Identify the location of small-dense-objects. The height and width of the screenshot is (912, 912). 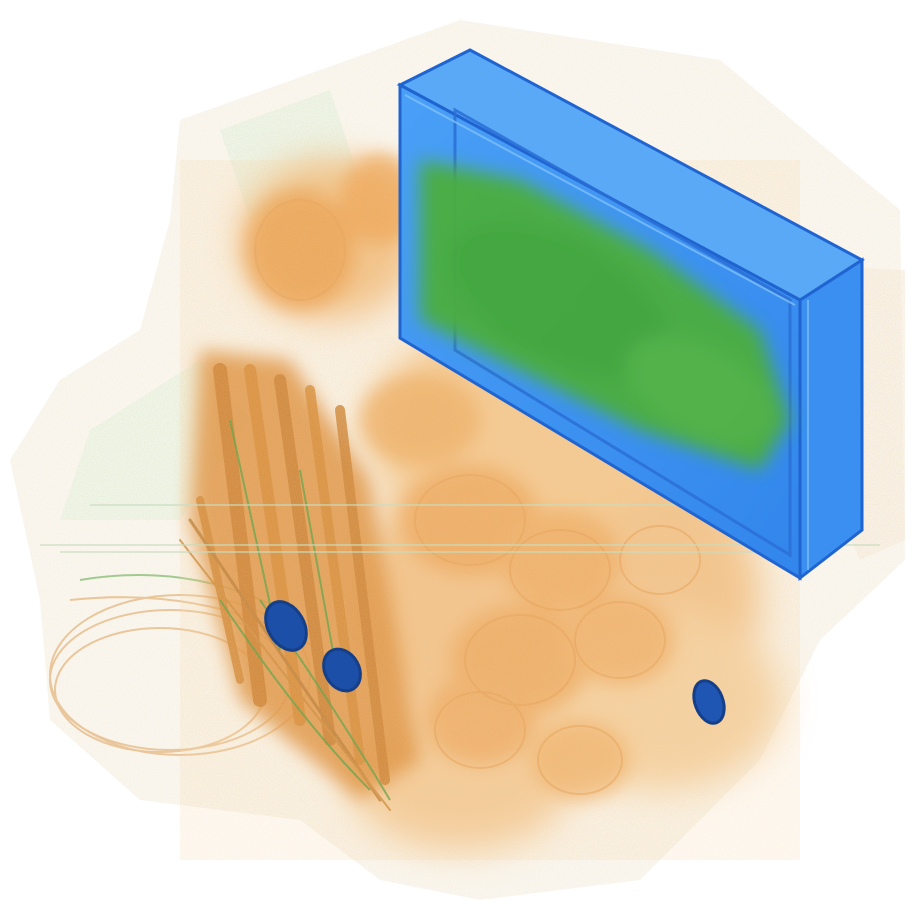
(495, 662).